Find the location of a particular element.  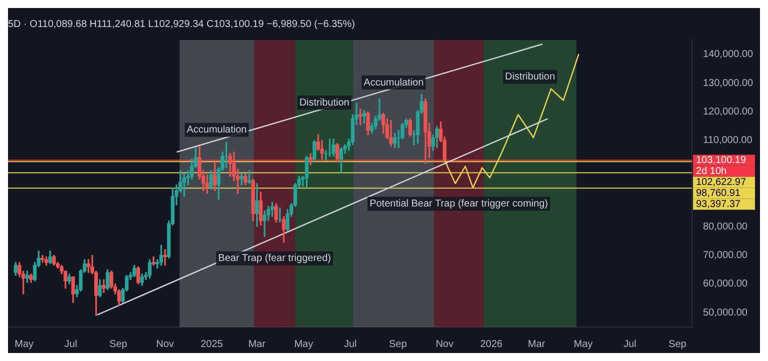

y-tick-label: 130,000.00 is located at coordinates (728, 83).